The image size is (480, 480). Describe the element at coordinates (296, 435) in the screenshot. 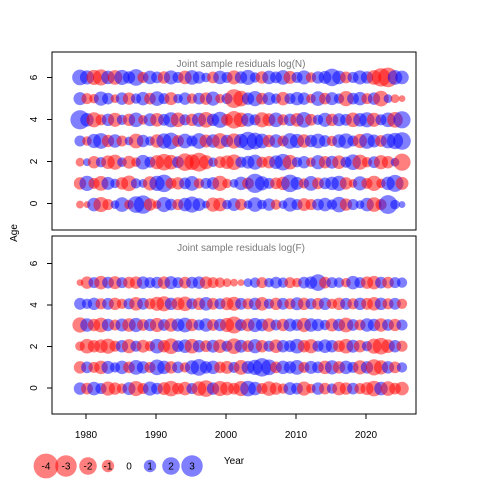

I see `x-tick-label: 2010` at that location.